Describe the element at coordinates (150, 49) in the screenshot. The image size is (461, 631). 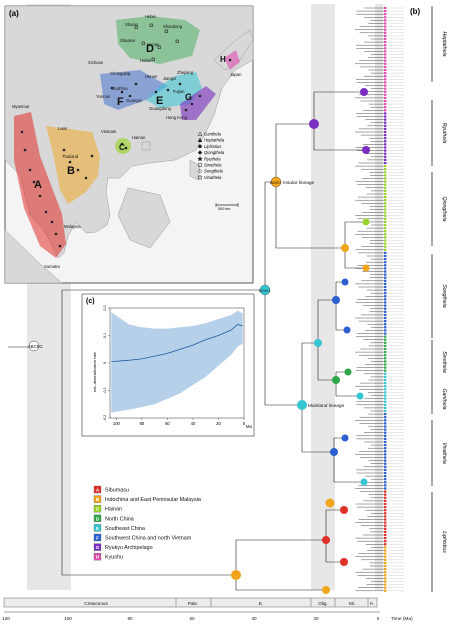
I see `region-letter: D` at that location.